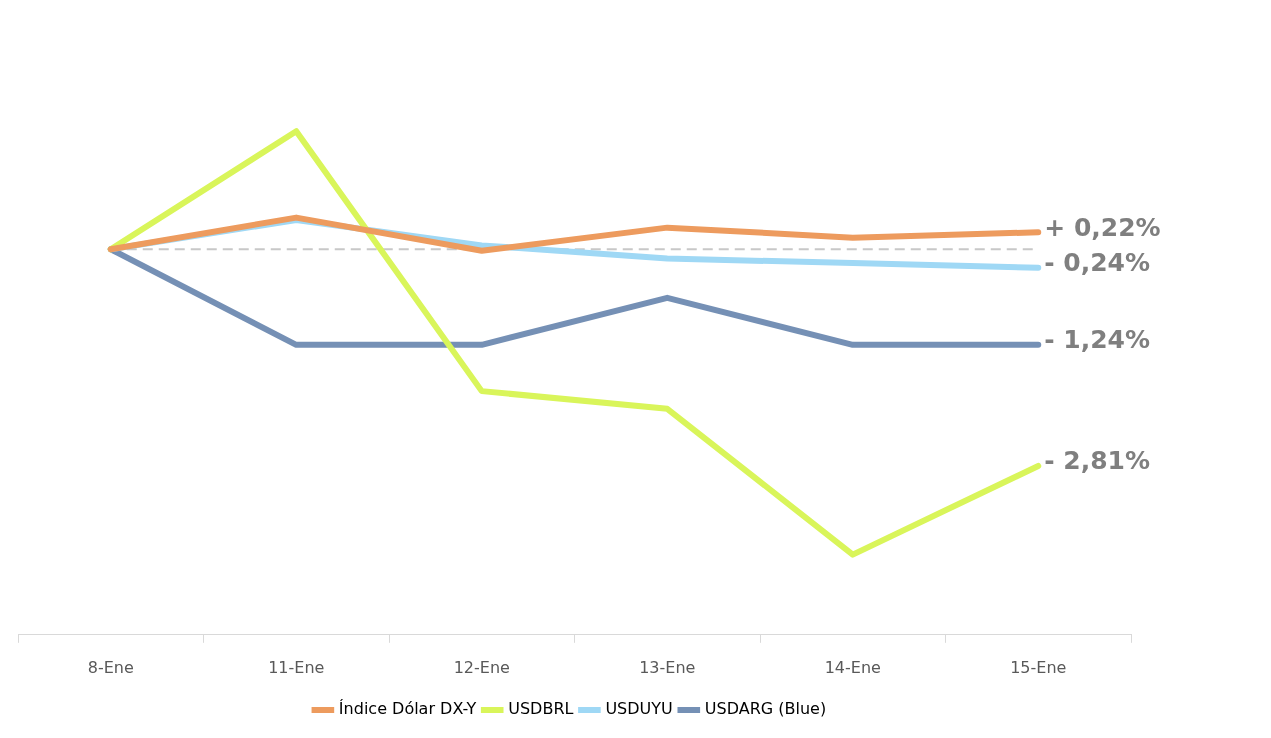 This screenshot has width=1271, height=738. I want to click on legend-label: USDBRL, so click(541, 709).